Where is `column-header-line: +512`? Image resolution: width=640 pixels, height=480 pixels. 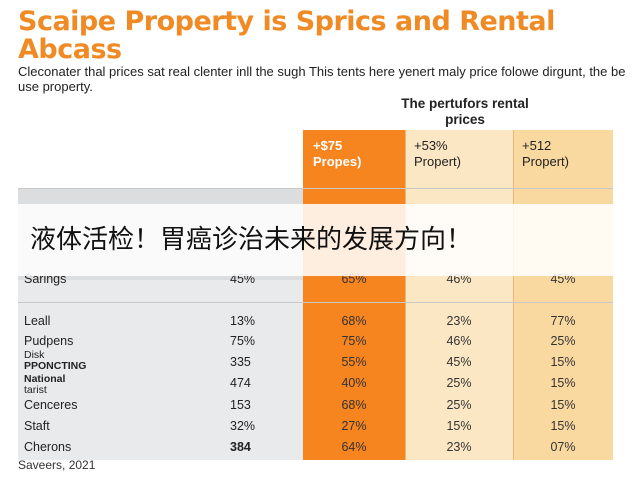 column-header-line: +512 is located at coordinates (537, 145).